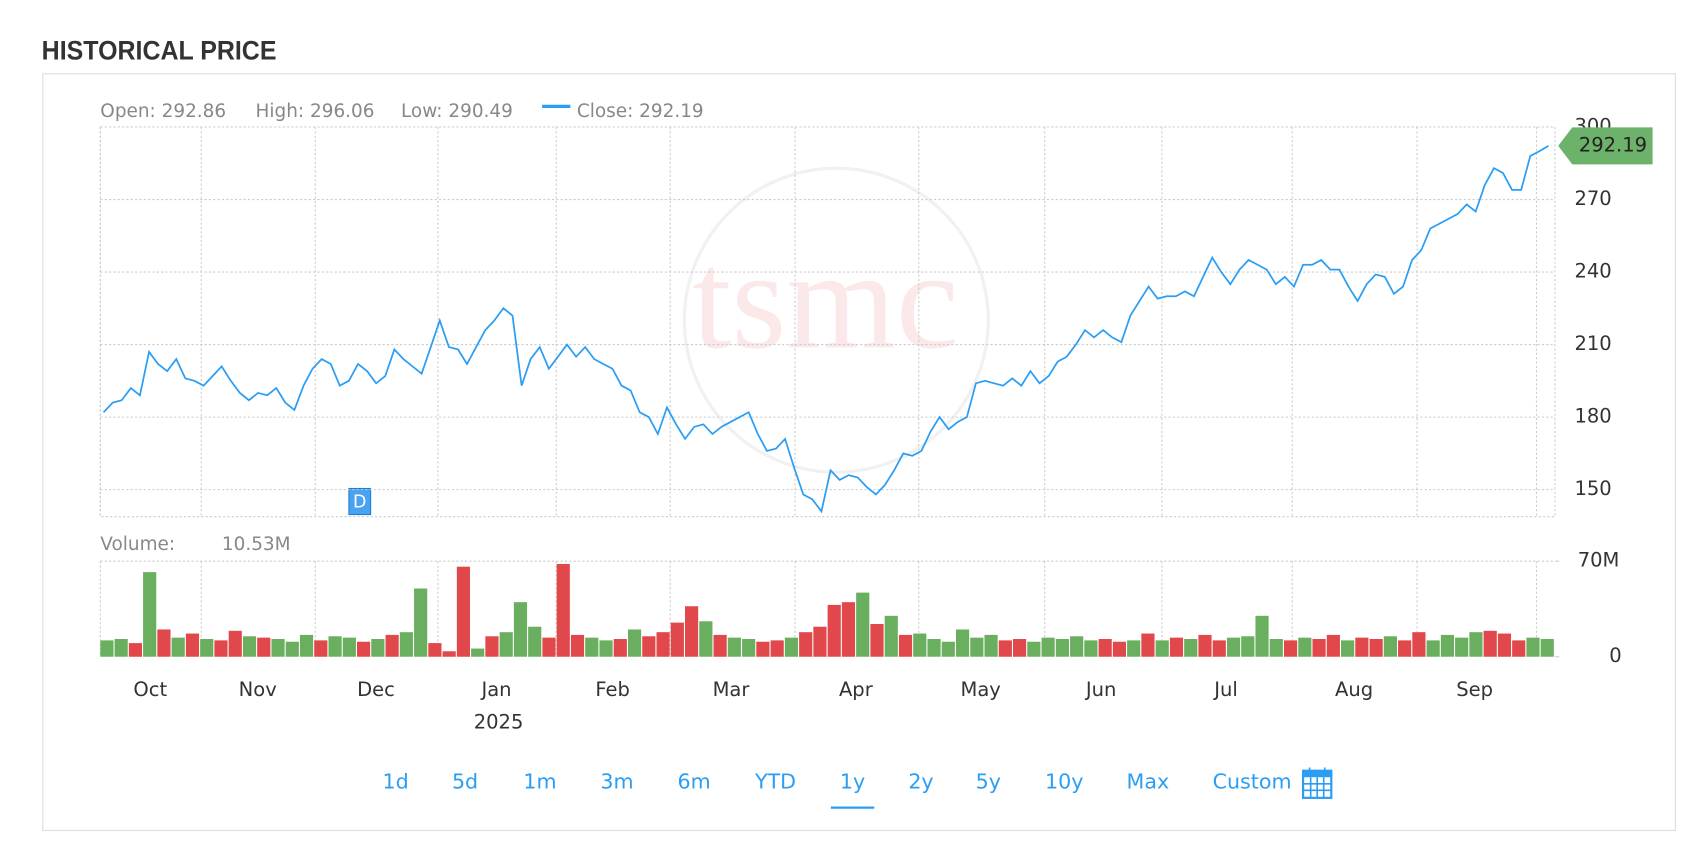 The width and height of the screenshot is (1703, 863). I want to click on x-tick-label: Aug, so click(1354, 689).